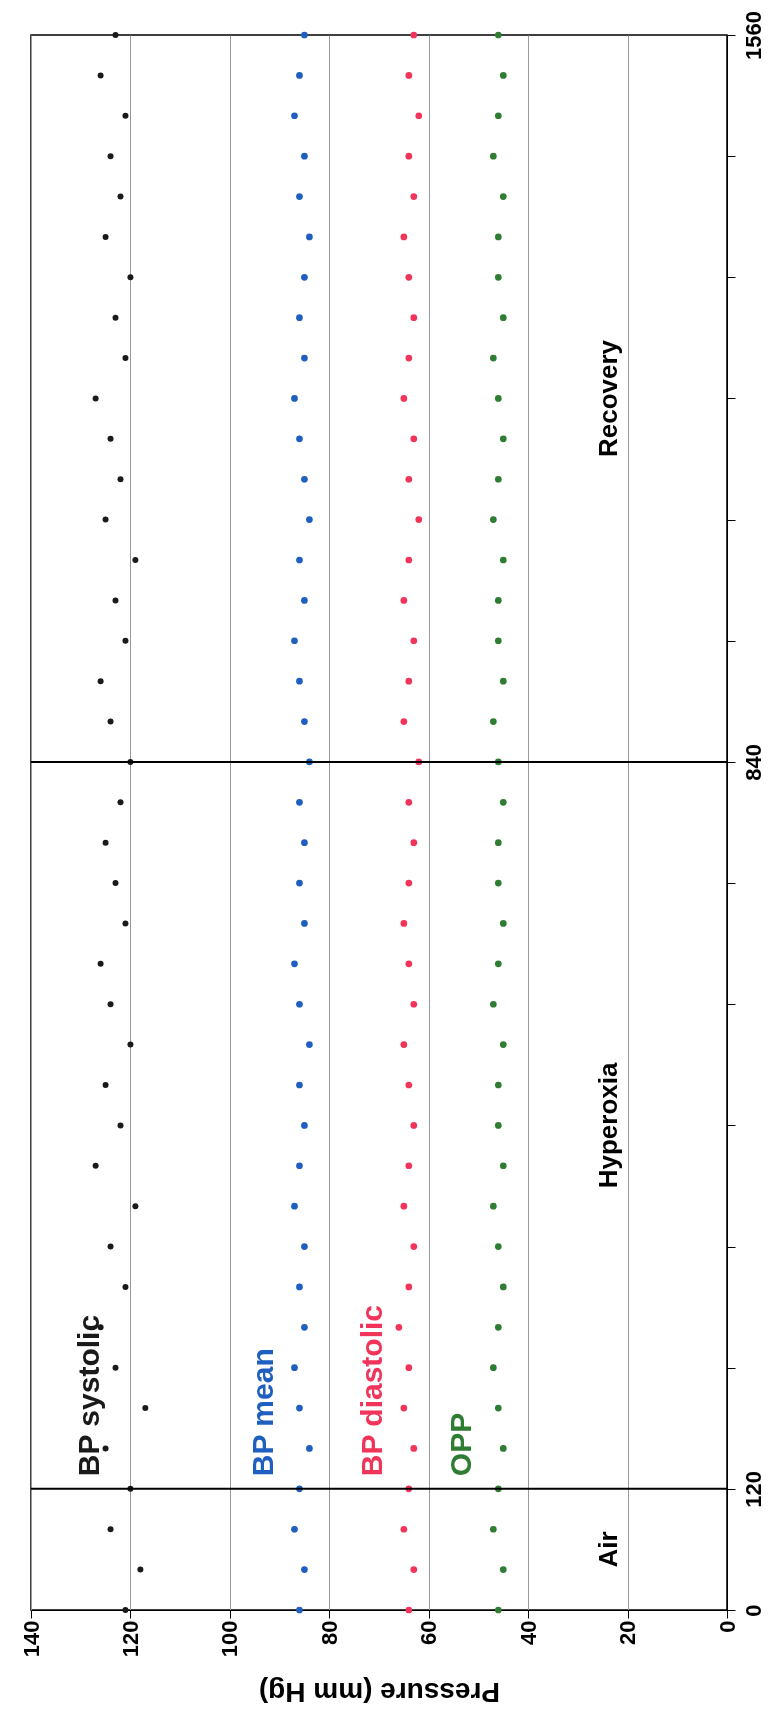 The image size is (776, 1711). I want to click on text: OPP, so click(461, 1444).